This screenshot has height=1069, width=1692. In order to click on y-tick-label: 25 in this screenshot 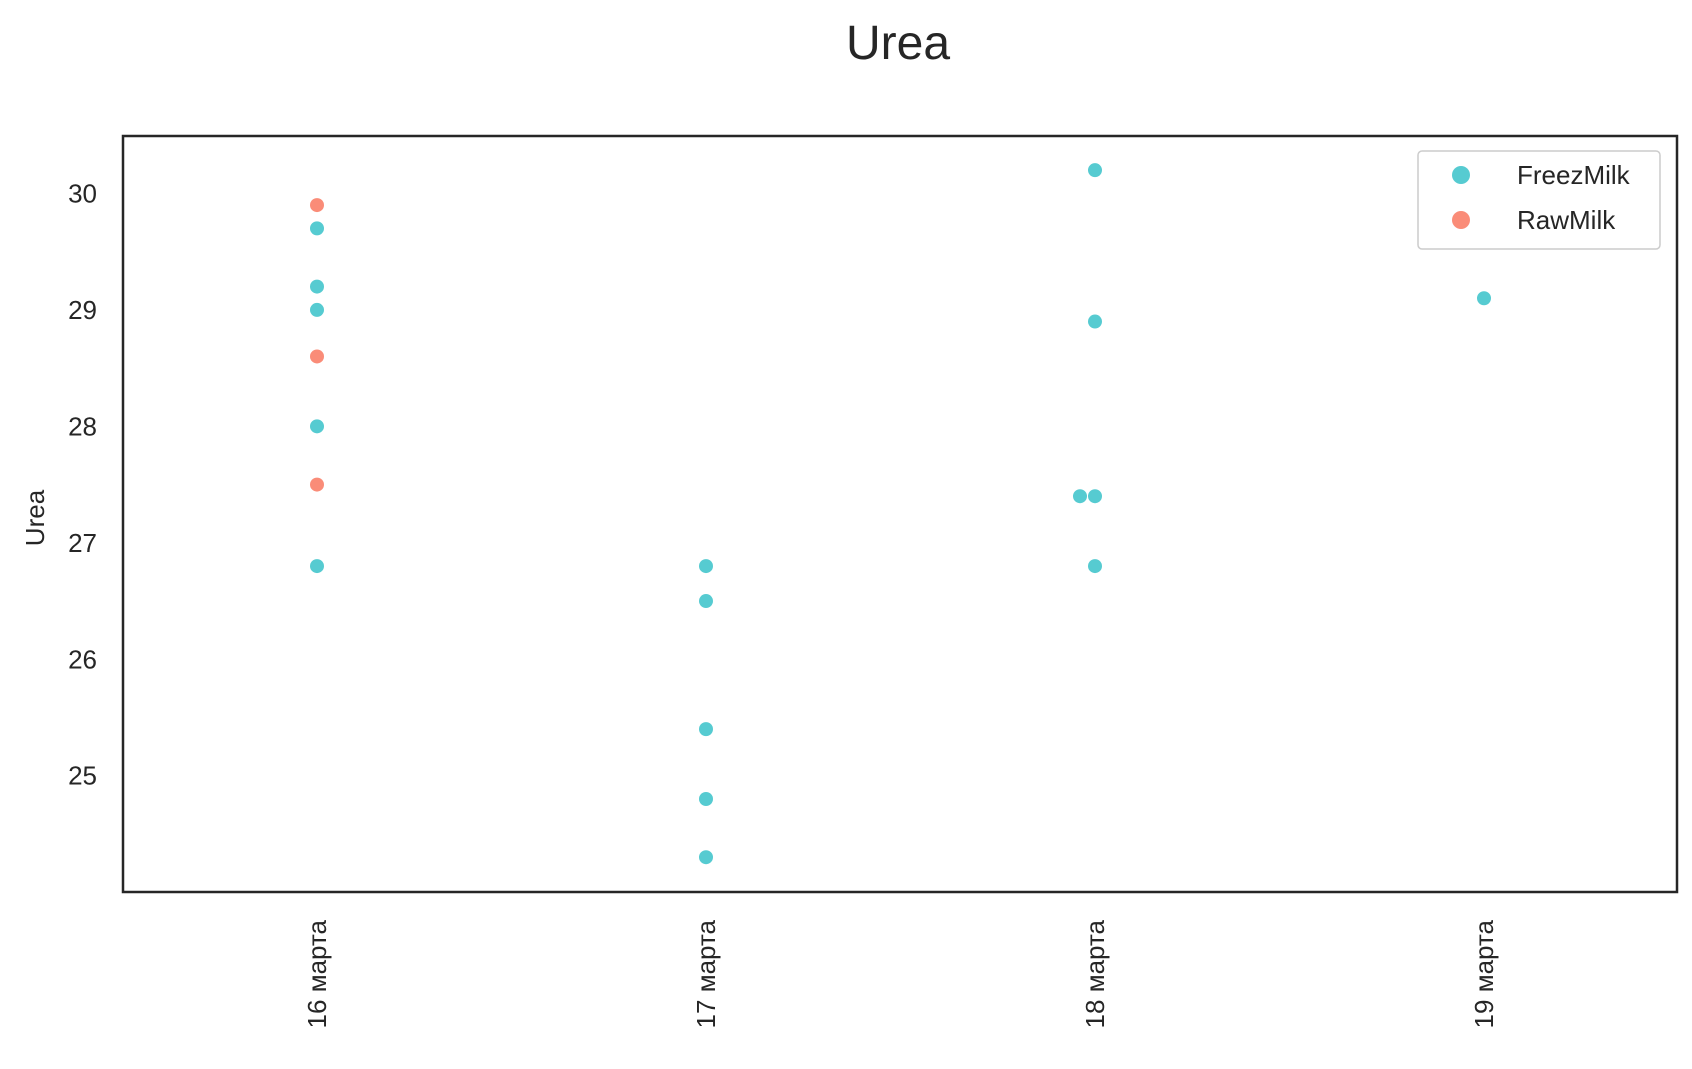, I will do `click(82, 776)`.